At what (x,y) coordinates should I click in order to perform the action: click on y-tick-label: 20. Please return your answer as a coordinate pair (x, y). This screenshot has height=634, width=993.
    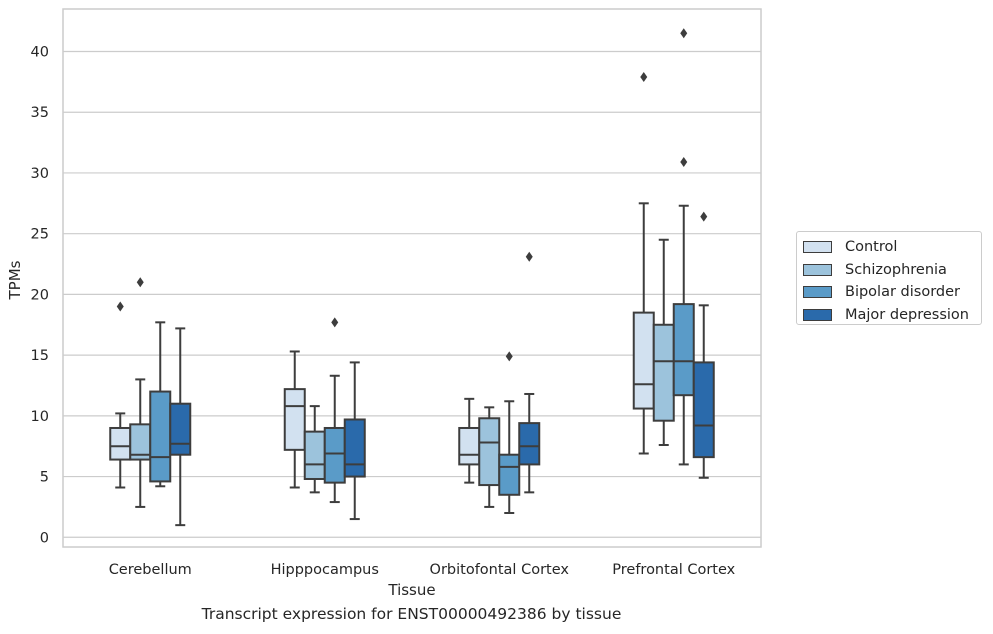
    Looking at the image, I should click on (40, 295).